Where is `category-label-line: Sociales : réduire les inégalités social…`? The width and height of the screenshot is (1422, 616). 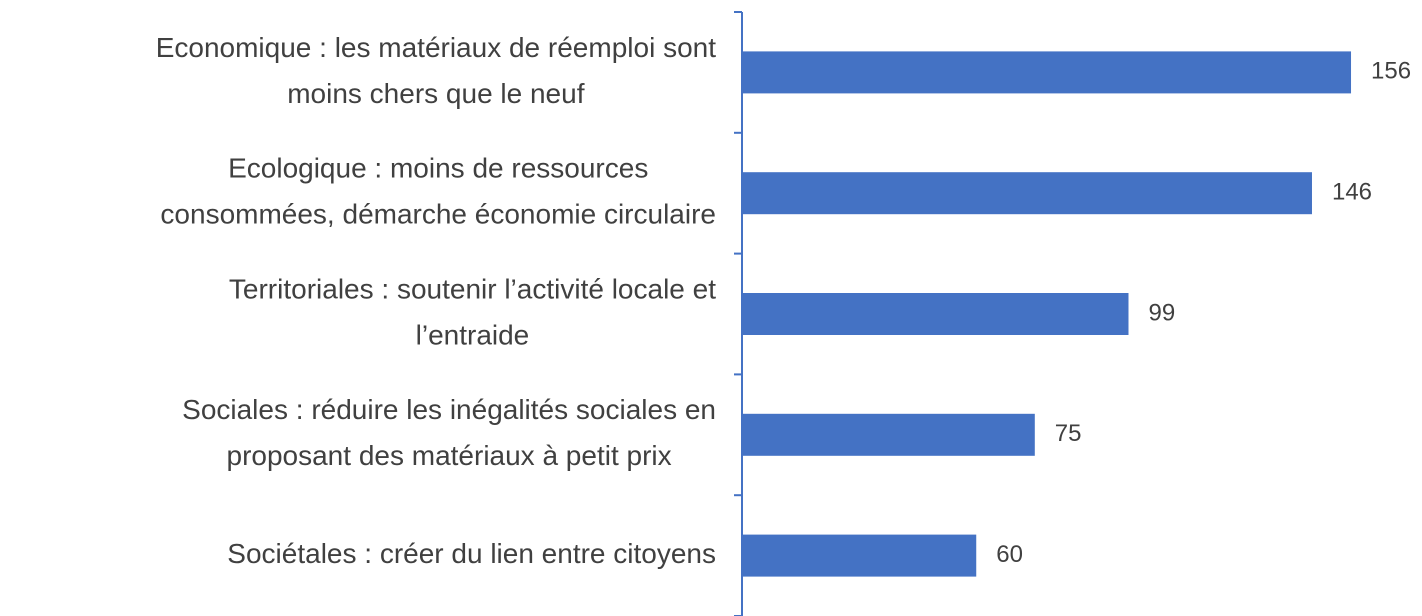
category-label-line: Sociales : réduire les inégalités social… is located at coordinates (449, 409).